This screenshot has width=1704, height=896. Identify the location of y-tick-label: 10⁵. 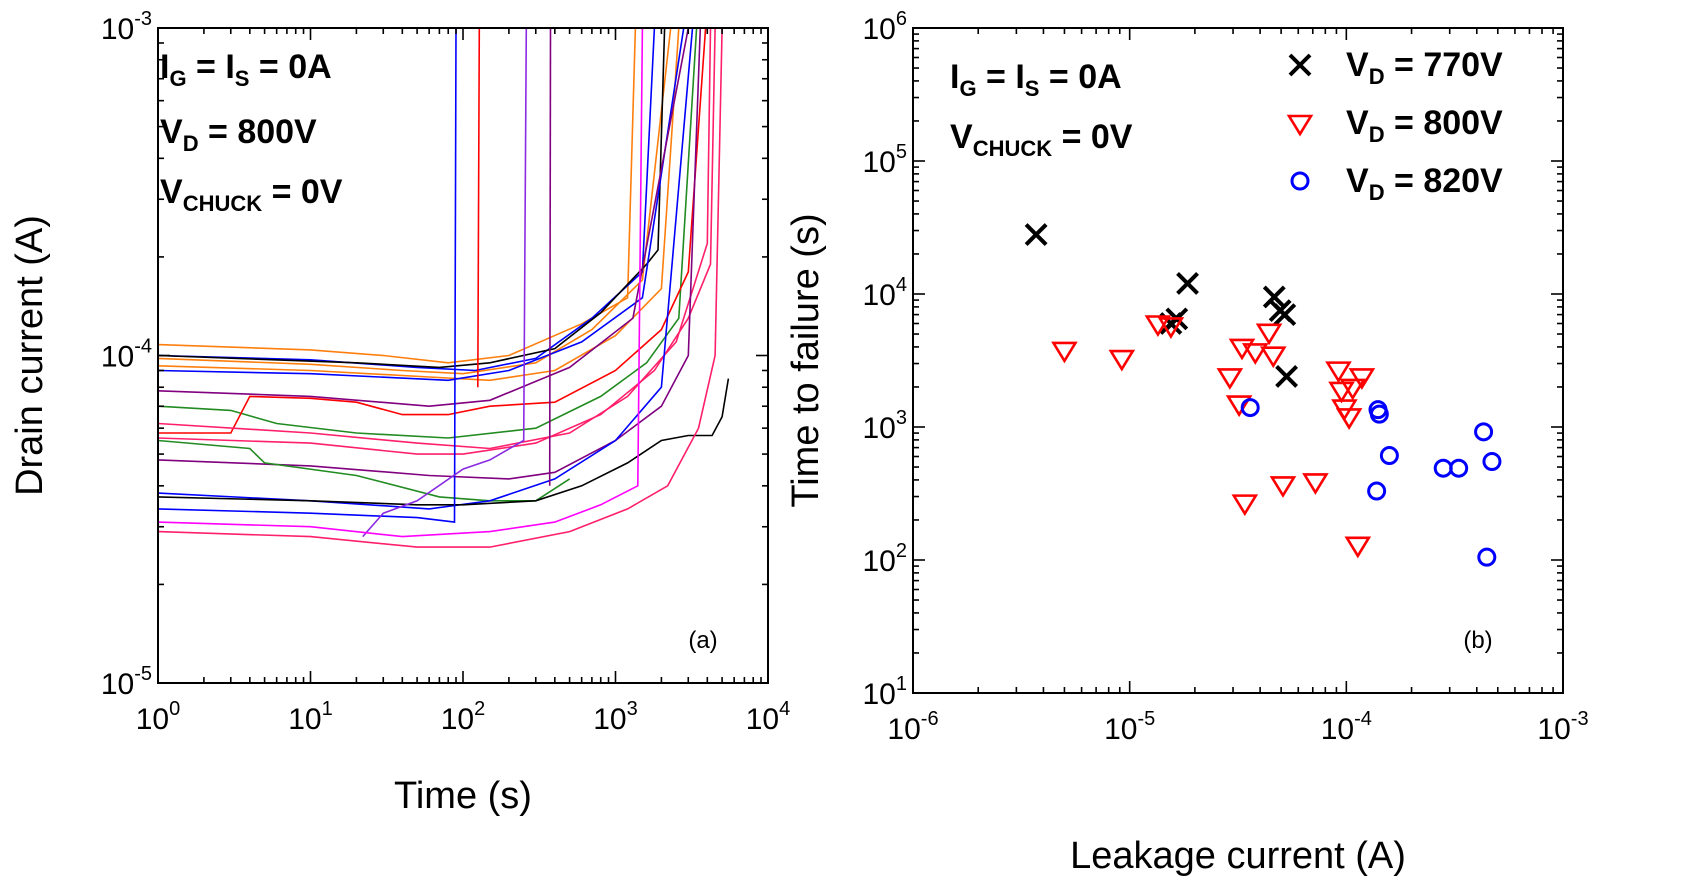
(885, 160).